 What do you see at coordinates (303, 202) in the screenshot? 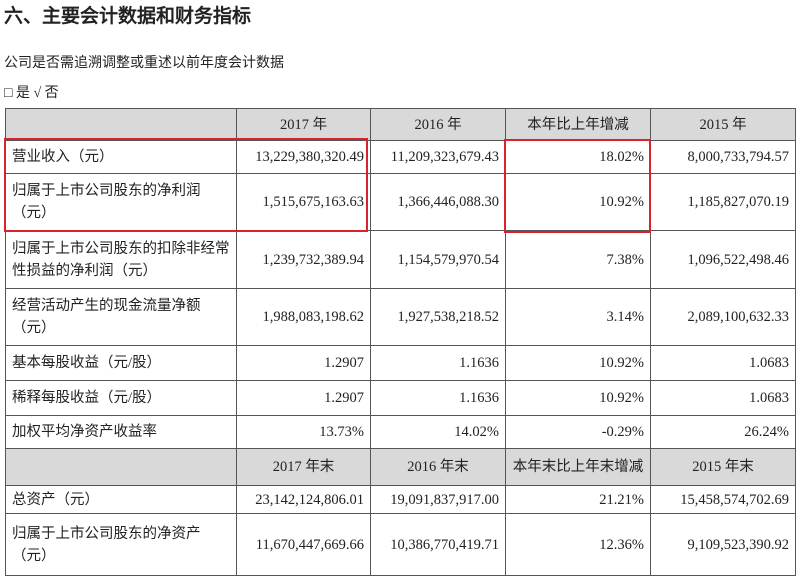
I see `cell: 1,515,675,163.63` at bounding box center [303, 202].